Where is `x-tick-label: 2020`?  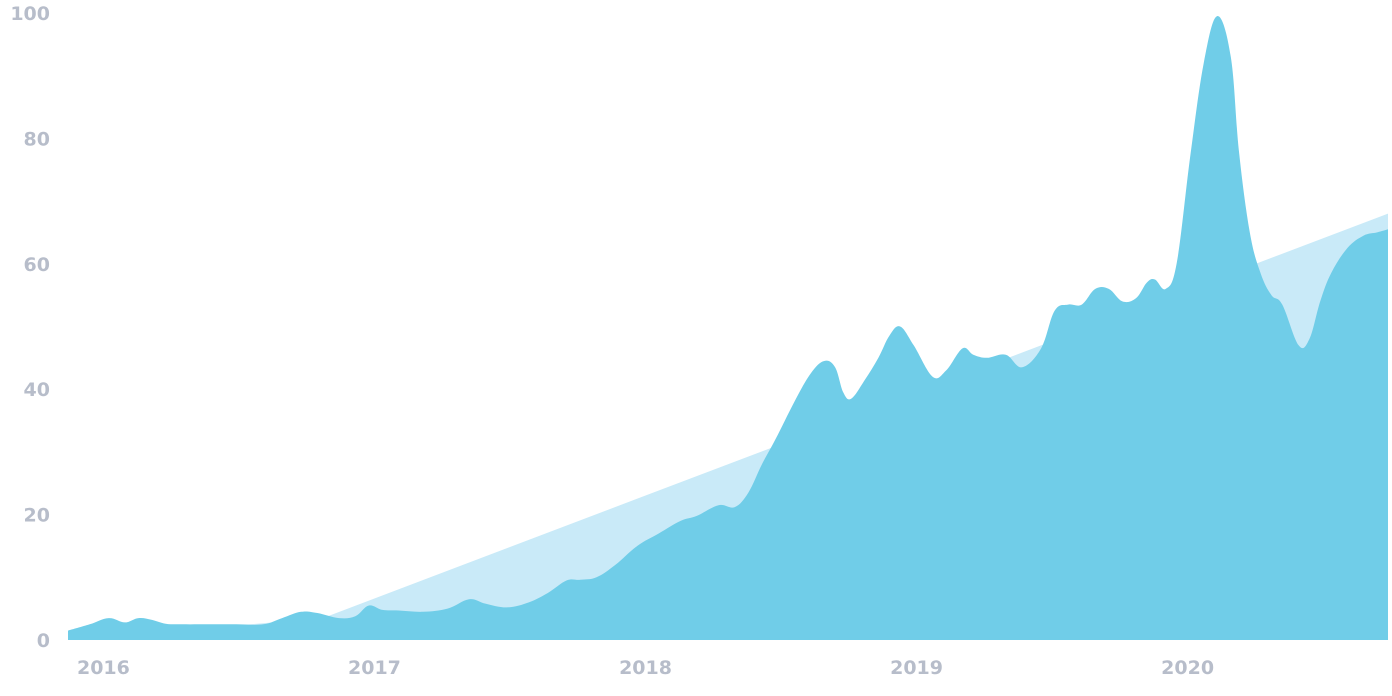
x-tick-label: 2020 is located at coordinates (1187, 668).